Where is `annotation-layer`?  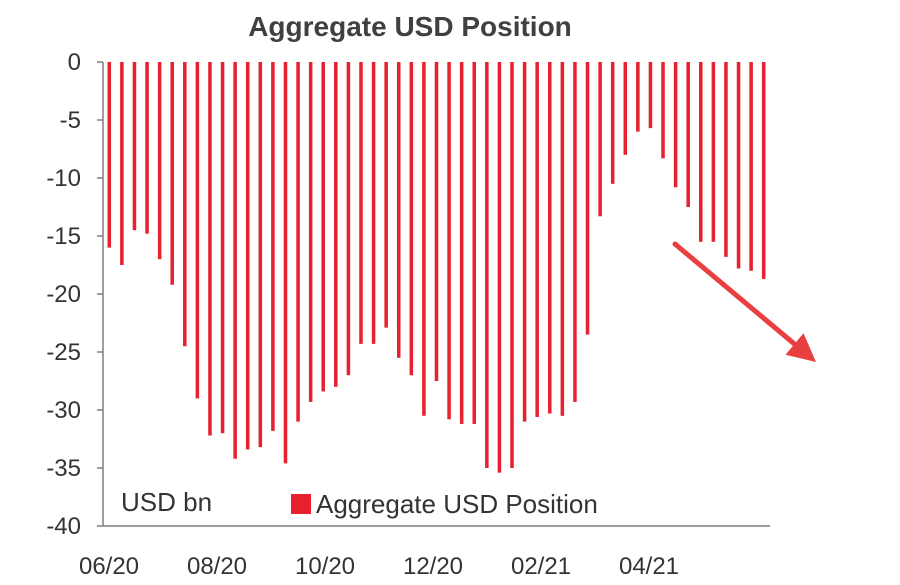
annotation-layer is located at coordinates (744, 301).